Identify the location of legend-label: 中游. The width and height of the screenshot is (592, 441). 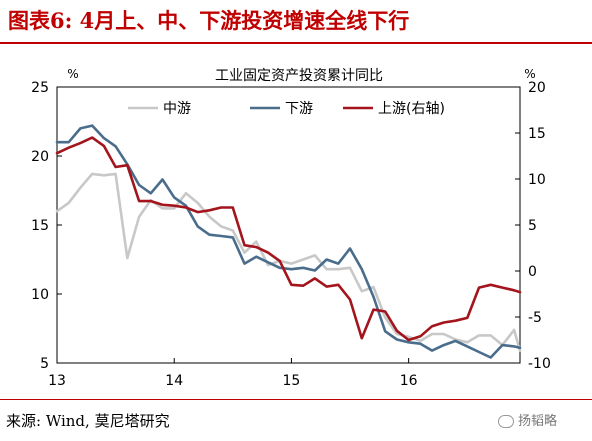
(177, 109).